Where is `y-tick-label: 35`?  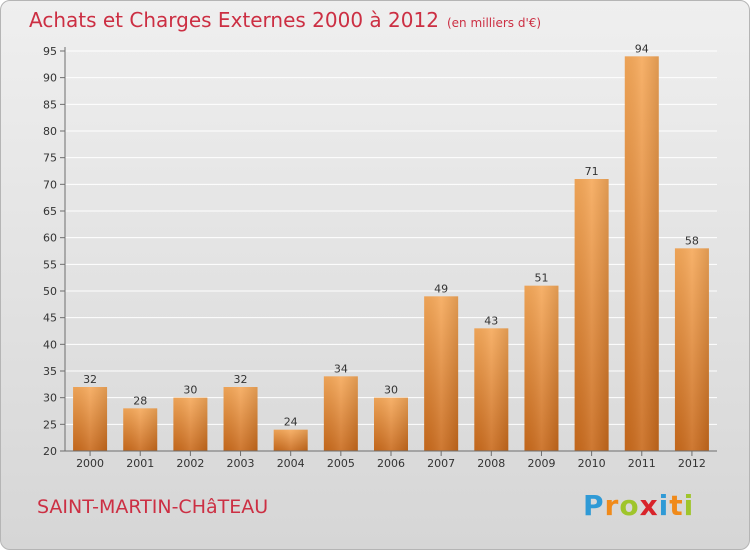
y-tick-label: 35 is located at coordinates (50, 371).